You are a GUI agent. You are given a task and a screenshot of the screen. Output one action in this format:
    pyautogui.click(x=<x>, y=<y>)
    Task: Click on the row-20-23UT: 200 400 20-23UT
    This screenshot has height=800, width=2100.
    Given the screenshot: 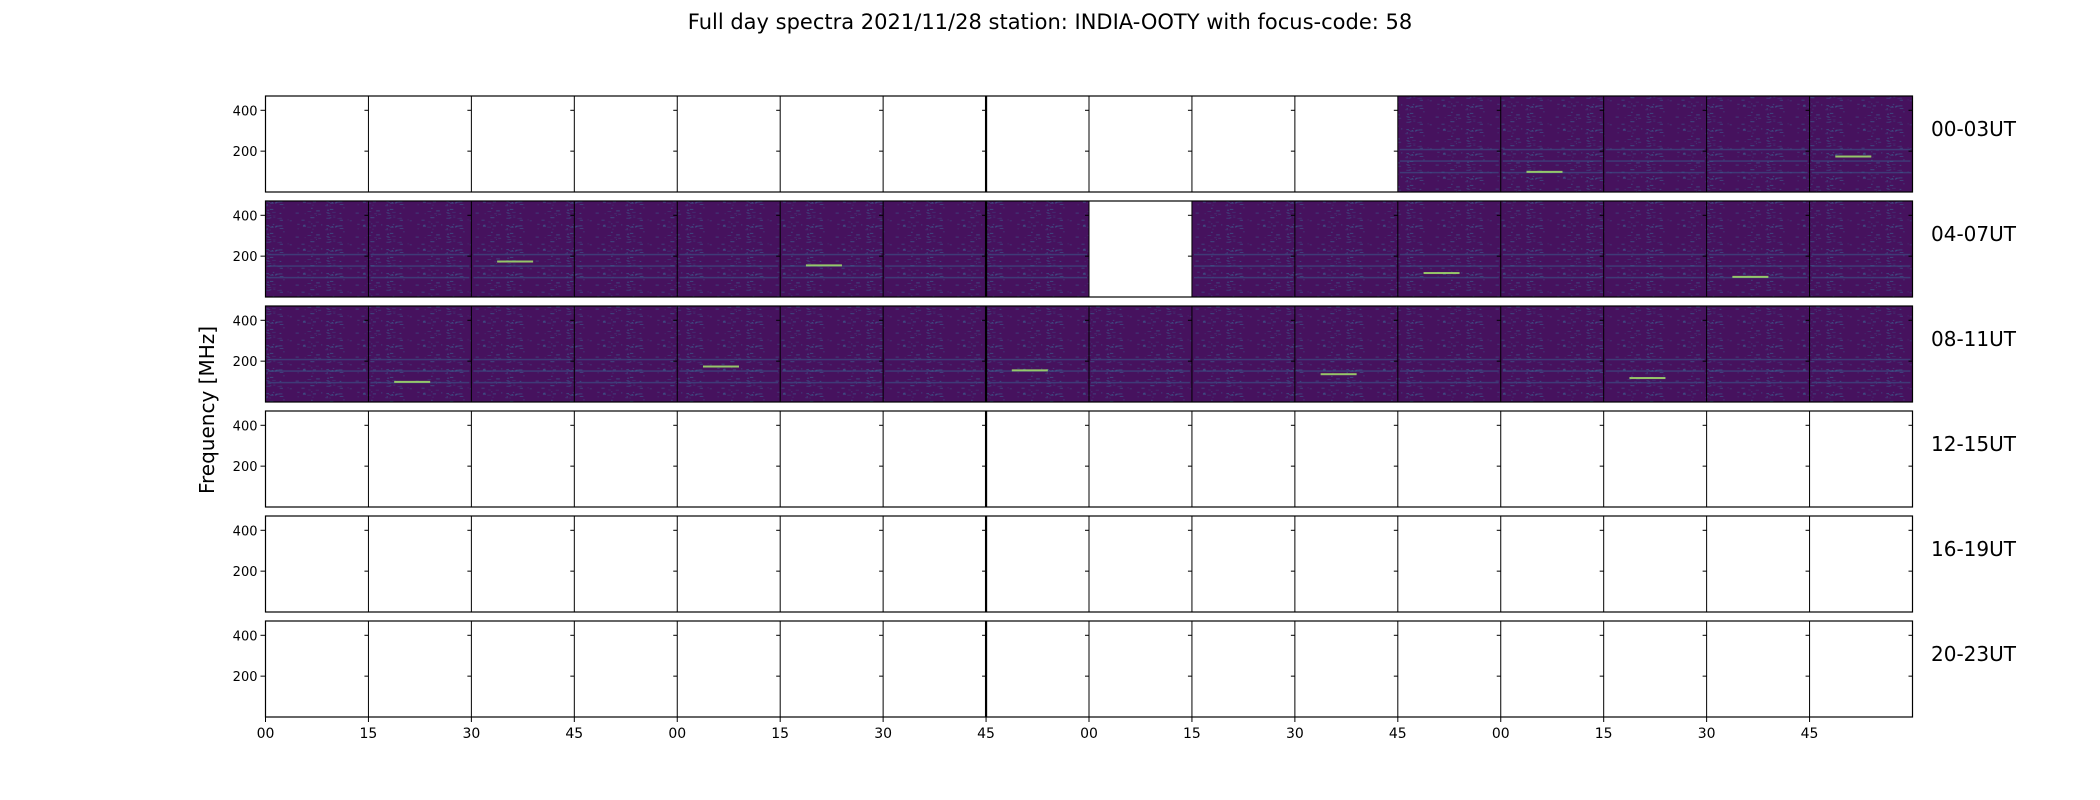 What is the action you would take?
    pyautogui.click(x=1125, y=669)
    